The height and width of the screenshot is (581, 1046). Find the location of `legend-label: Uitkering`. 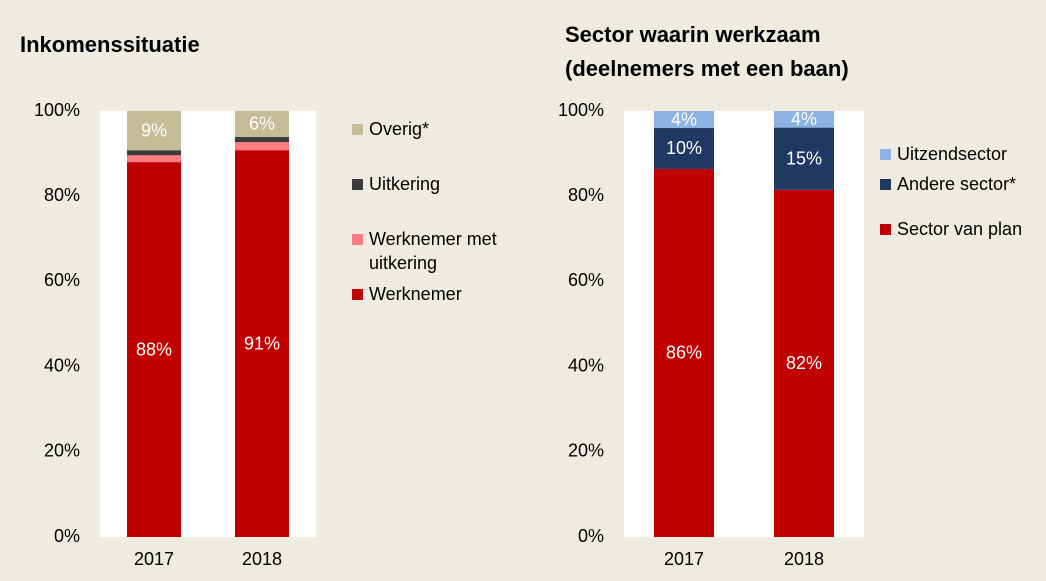

legend-label: Uitkering is located at coordinates (405, 184).